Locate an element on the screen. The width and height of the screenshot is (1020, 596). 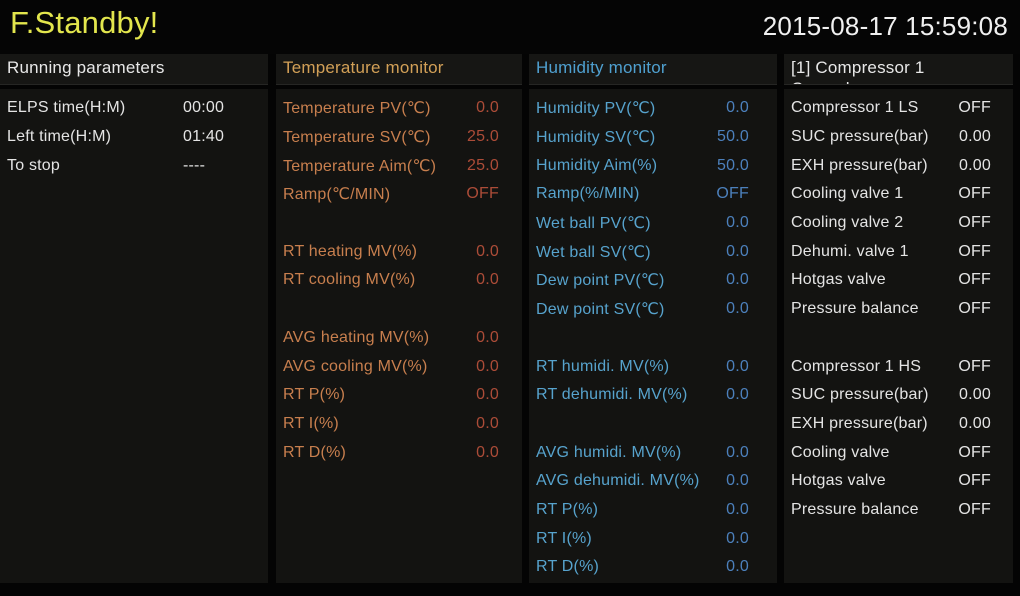
row-label: AVG humidi. MV(%) is located at coordinates (609, 452).